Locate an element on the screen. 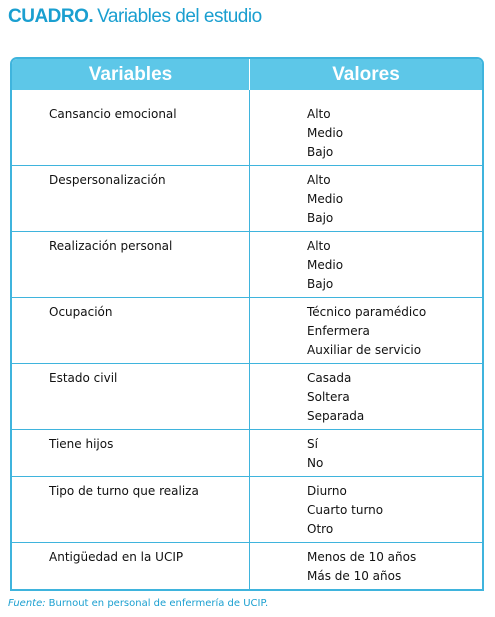 The image size is (495, 617). table-row: Estado civil Casada Soltera Separada is located at coordinates (247, 396).